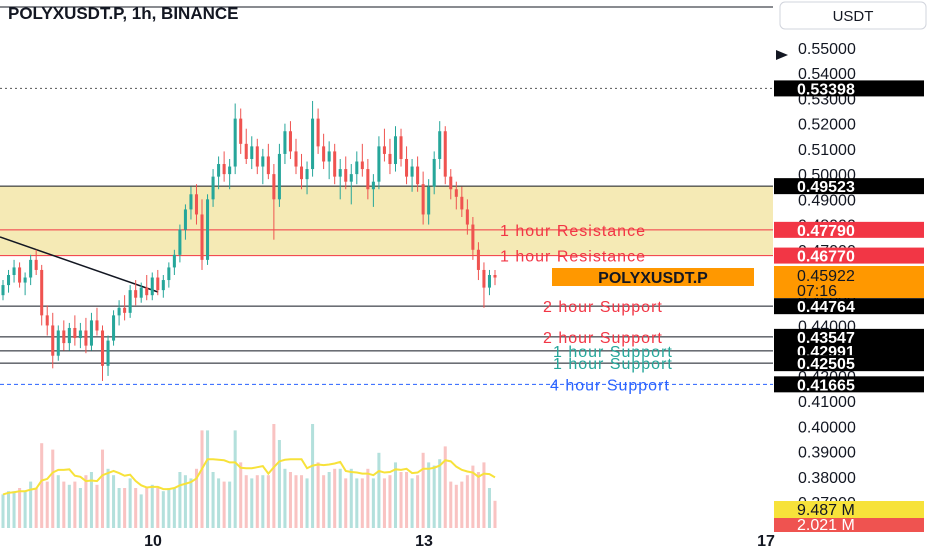  What do you see at coordinates (782, 55) in the screenshot?
I see `scroll-arrow-icon` at bounding box center [782, 55].